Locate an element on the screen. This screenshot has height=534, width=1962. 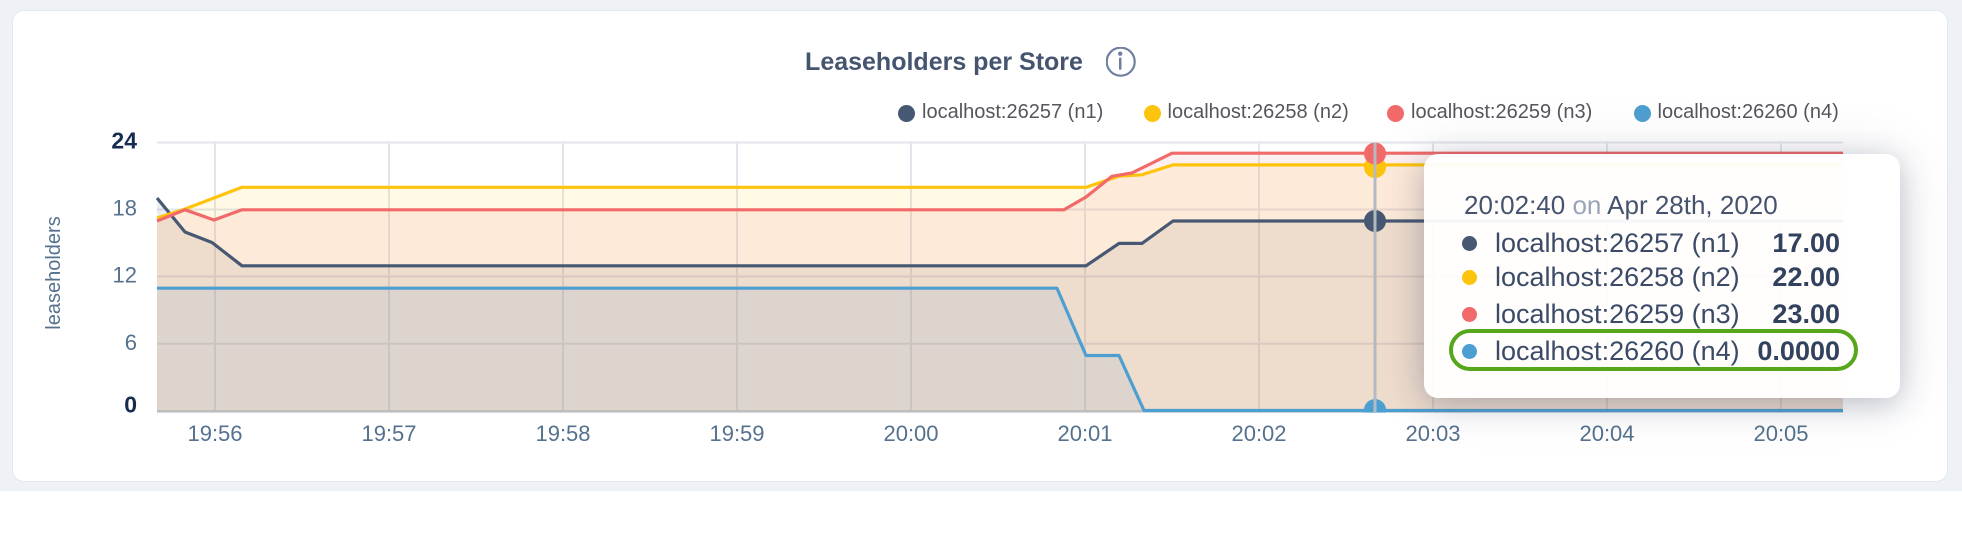
svg-text: 24 is located at coordinates (124, 141).